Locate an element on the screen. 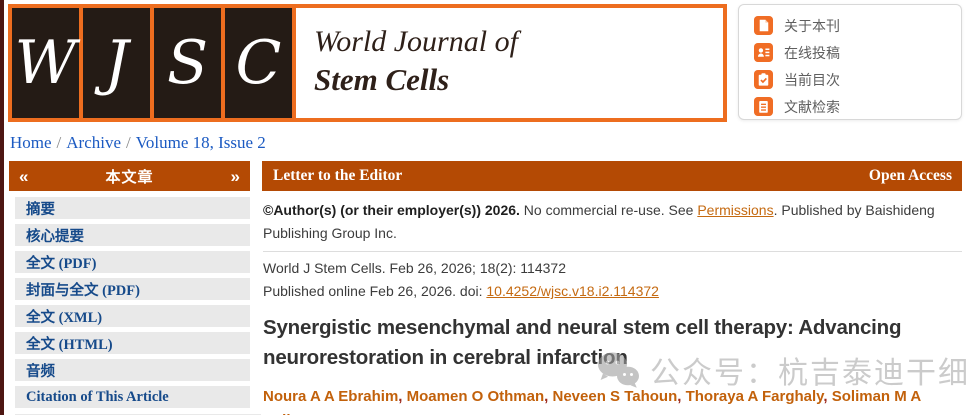 This screenshot has height=415, width=968. menu-item-literature-search: 文献检索 is located at coordinates (857, 106).